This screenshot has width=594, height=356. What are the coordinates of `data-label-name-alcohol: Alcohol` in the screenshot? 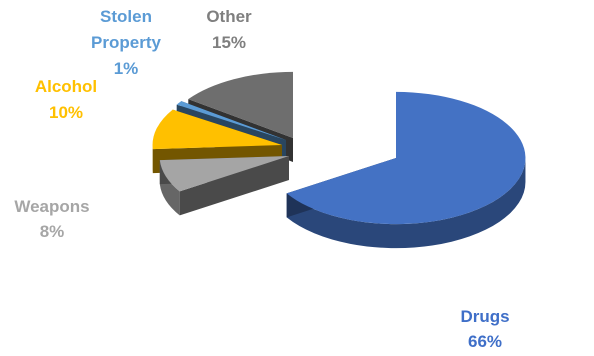 It's located at (66, 86).